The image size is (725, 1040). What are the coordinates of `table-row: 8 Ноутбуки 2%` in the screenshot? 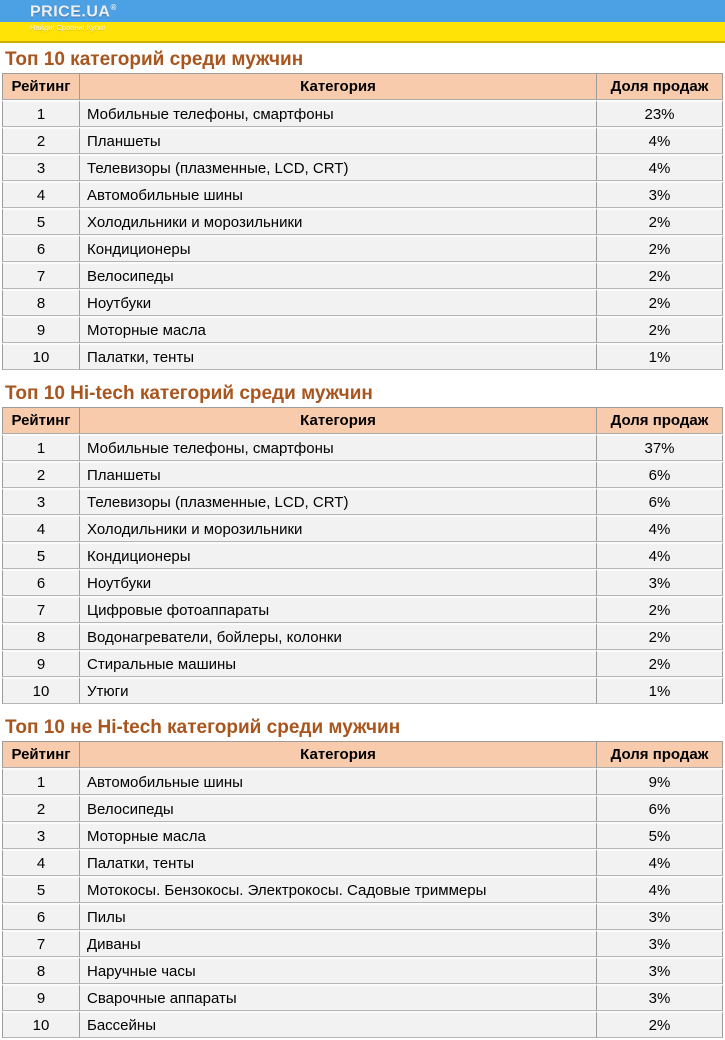 It's located at (362, 302).